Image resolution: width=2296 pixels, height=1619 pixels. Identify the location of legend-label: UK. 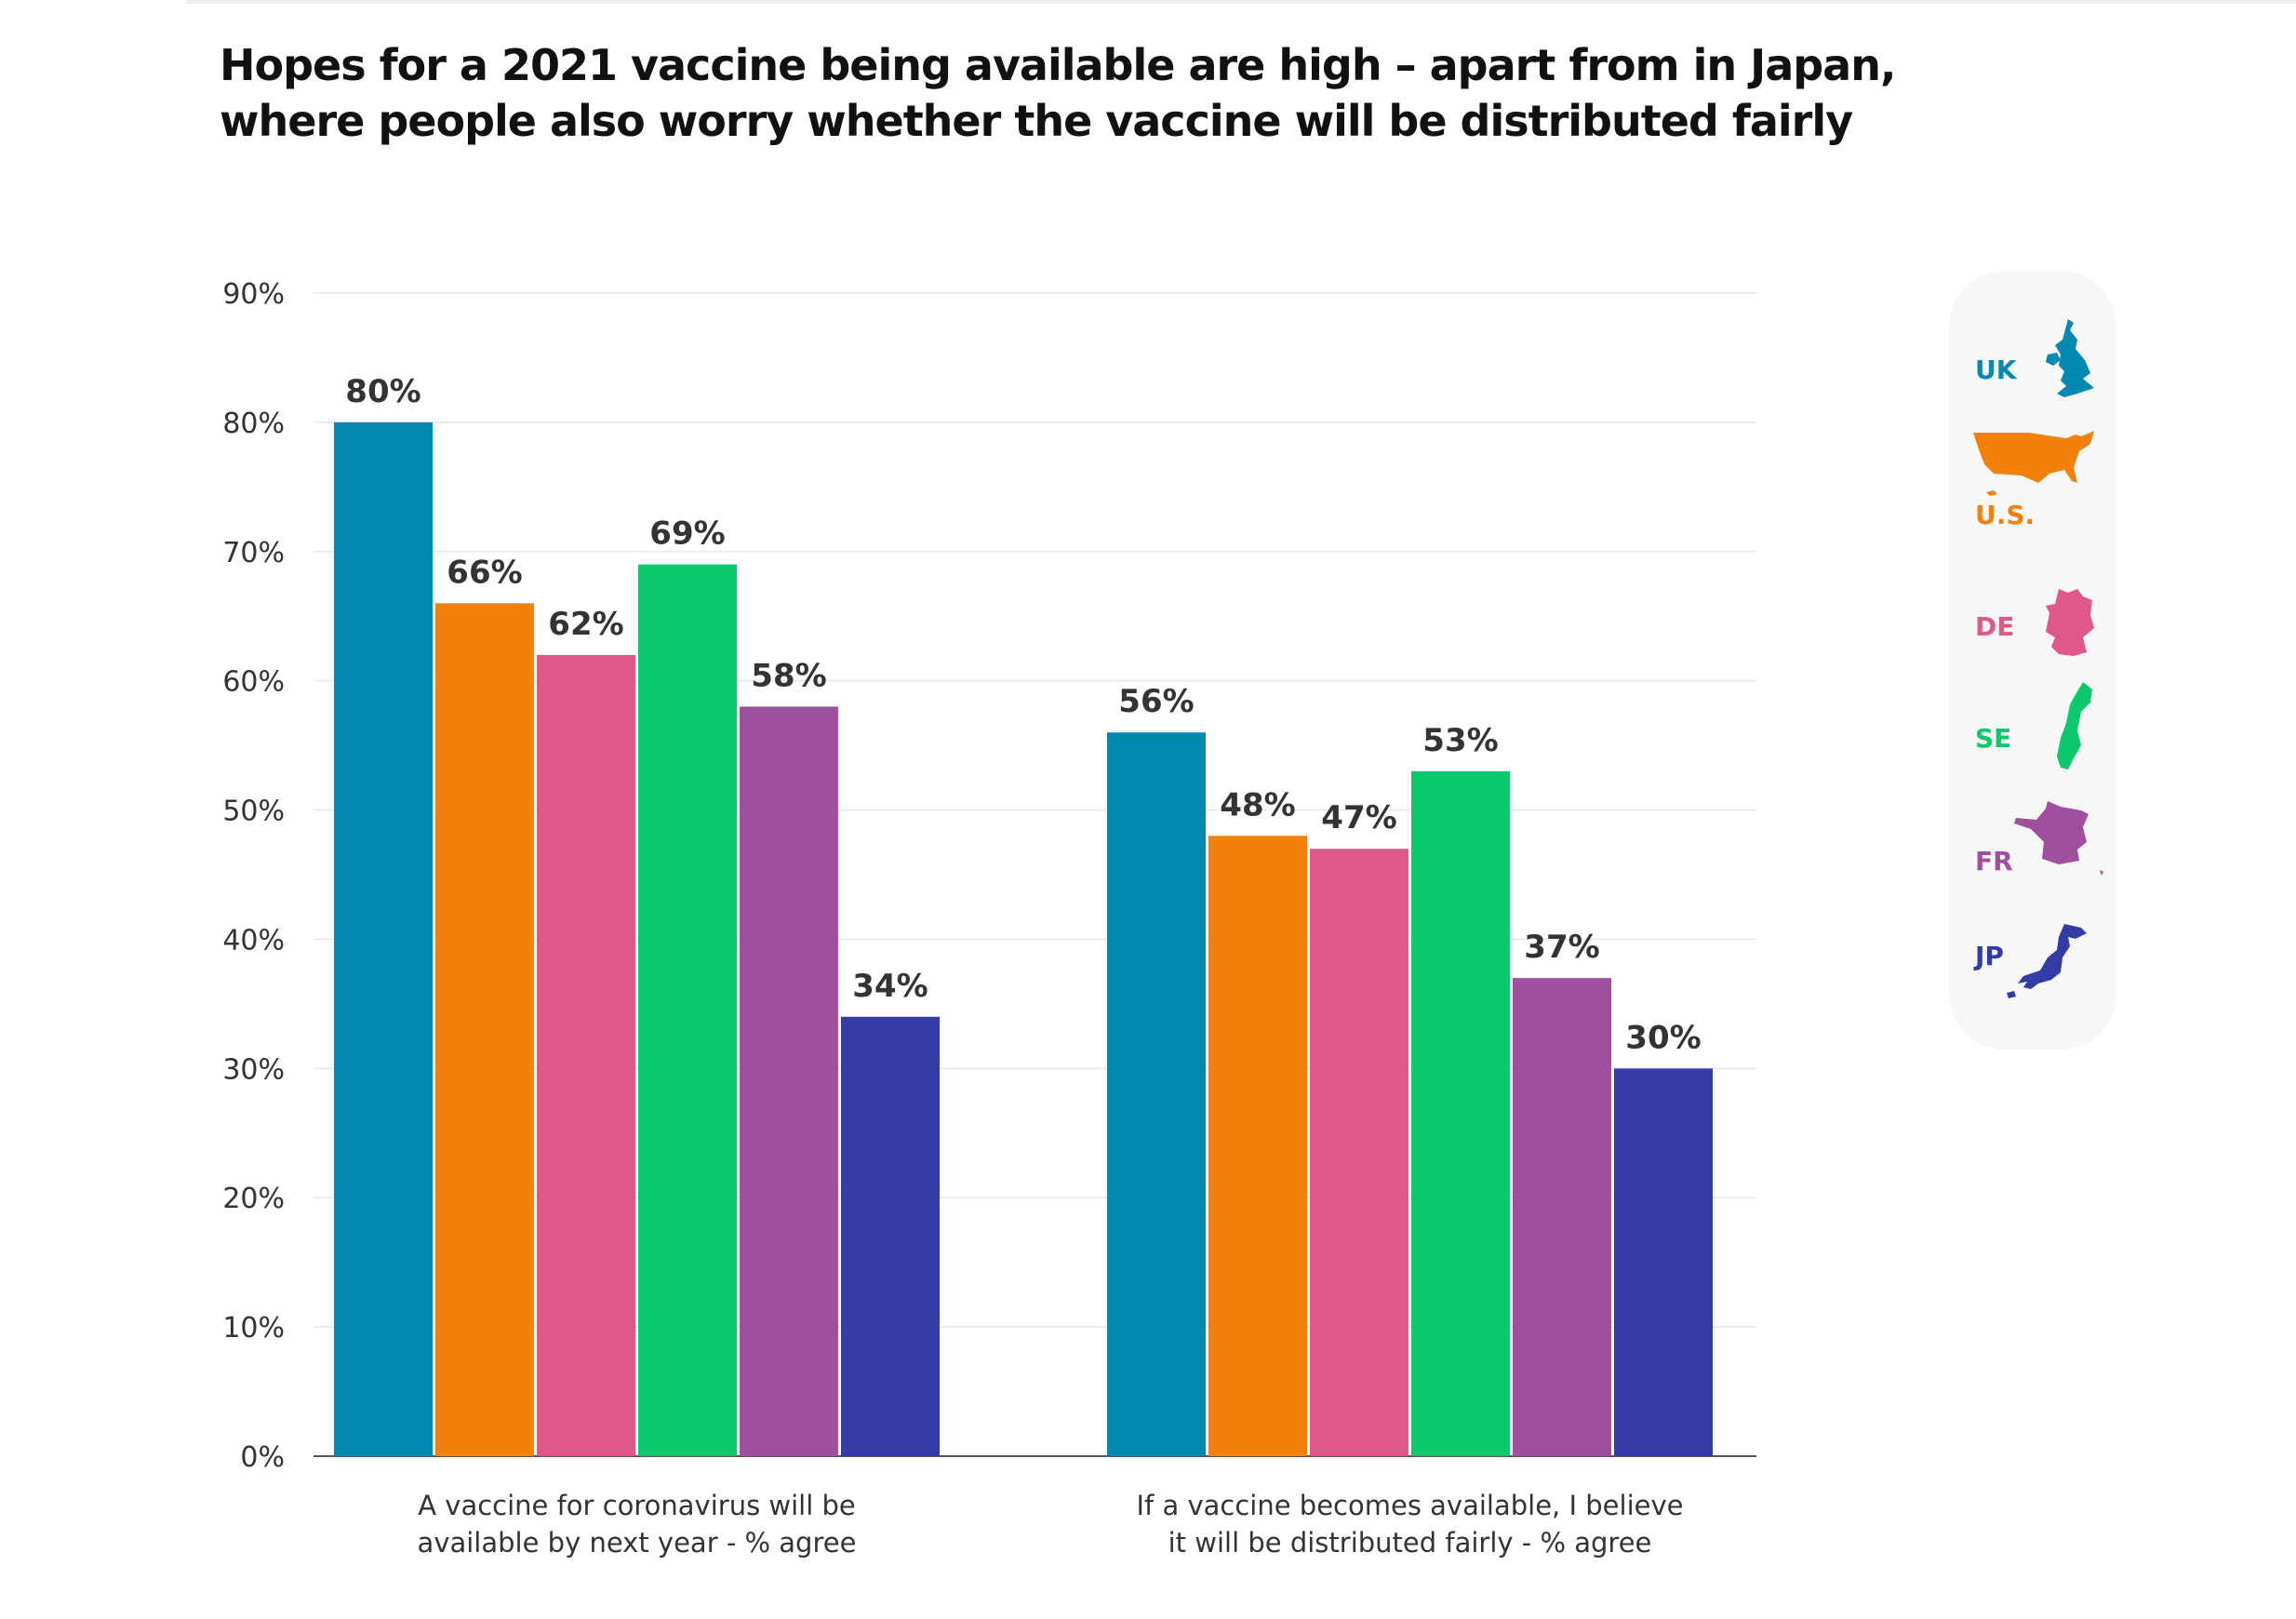
(1996, 370).